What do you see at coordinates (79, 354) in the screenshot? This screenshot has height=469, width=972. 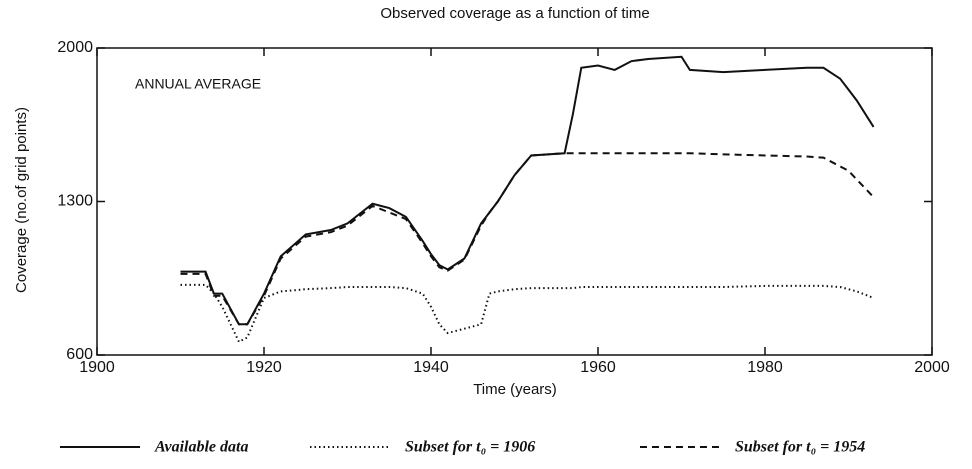 I see `y-tick-label: 600` at bounding box center [79, 354].